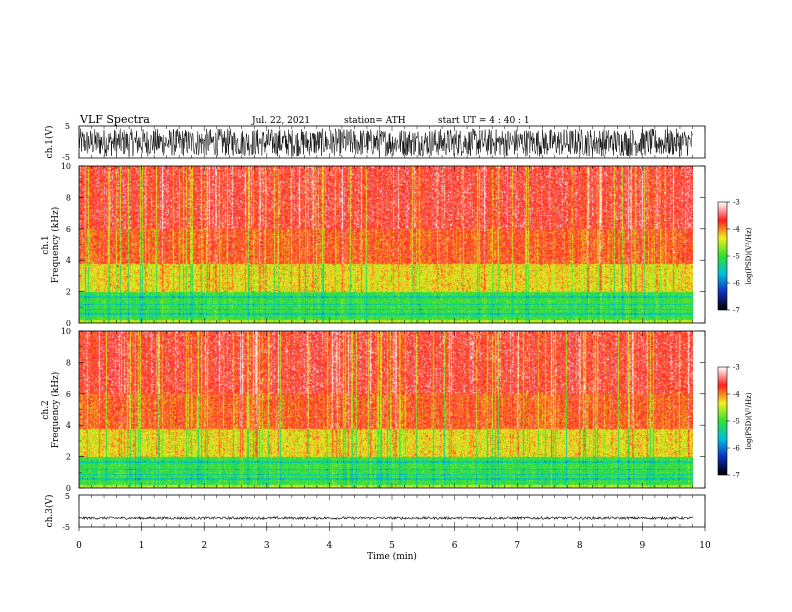  I want to click on ch3-waveform-line, so click(386, 518).